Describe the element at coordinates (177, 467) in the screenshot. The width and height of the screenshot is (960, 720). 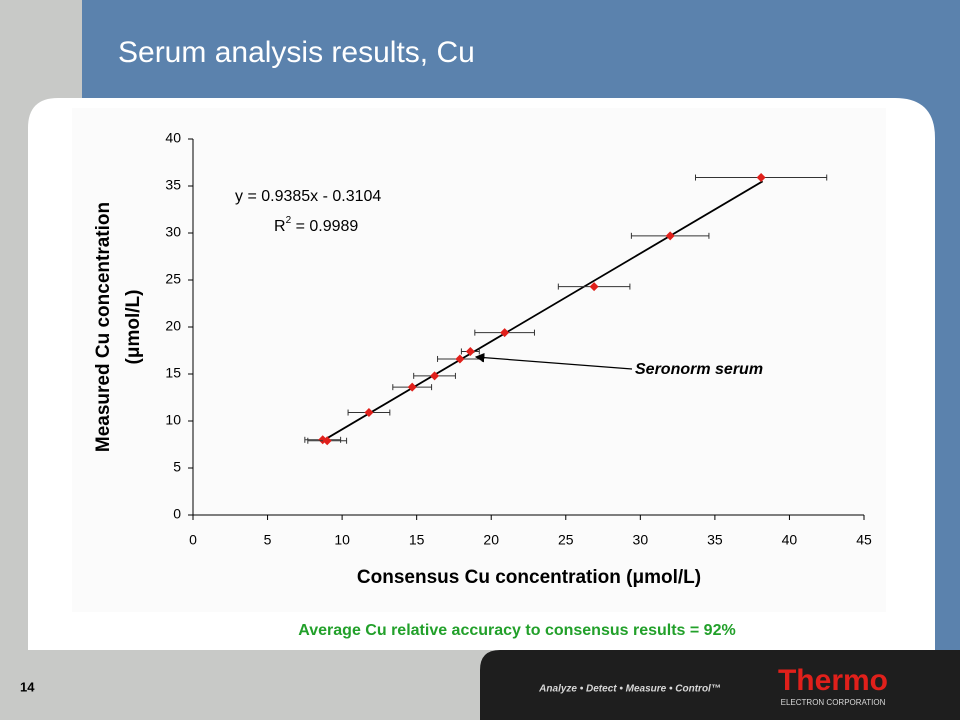
I see `y-tick-label: 5` at that location.